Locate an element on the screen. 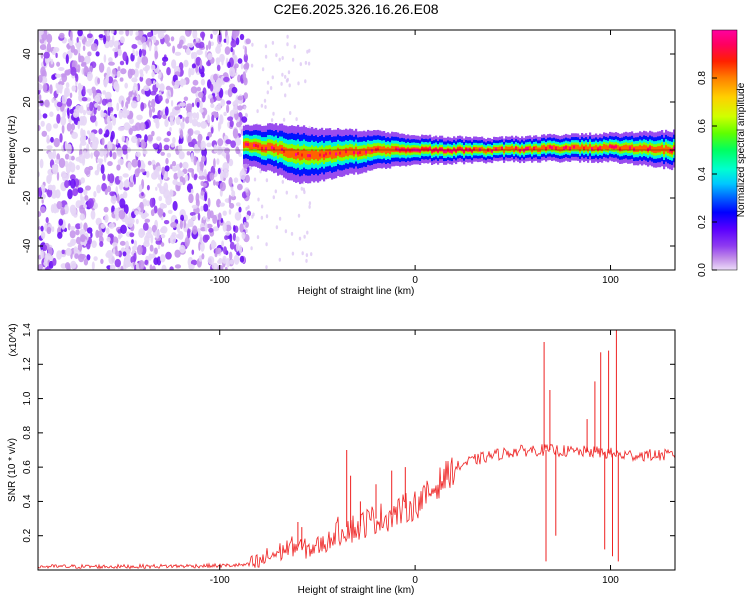  colorbar-tick-label: 0.8 is located at coordinates (702, 78).